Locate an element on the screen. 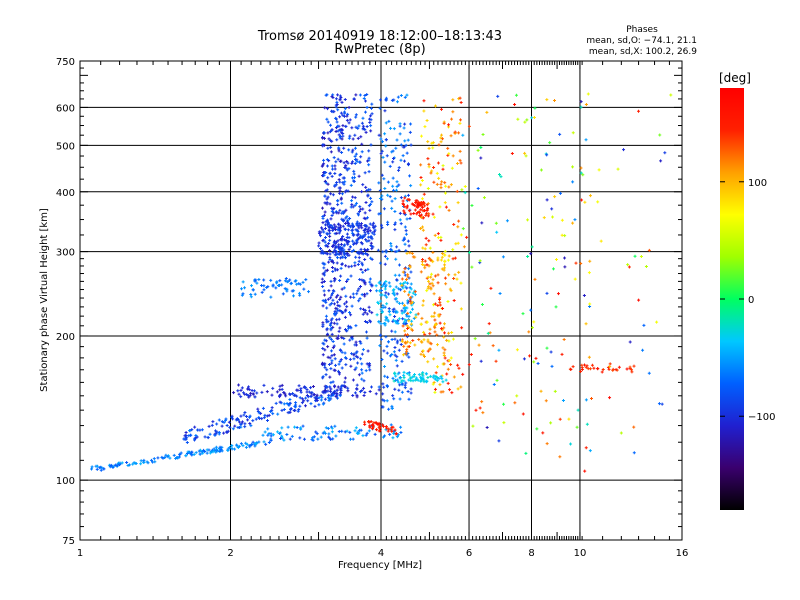 The image size is (800, 600). y-tick-label: 400 is located at coordinates (65, 193).